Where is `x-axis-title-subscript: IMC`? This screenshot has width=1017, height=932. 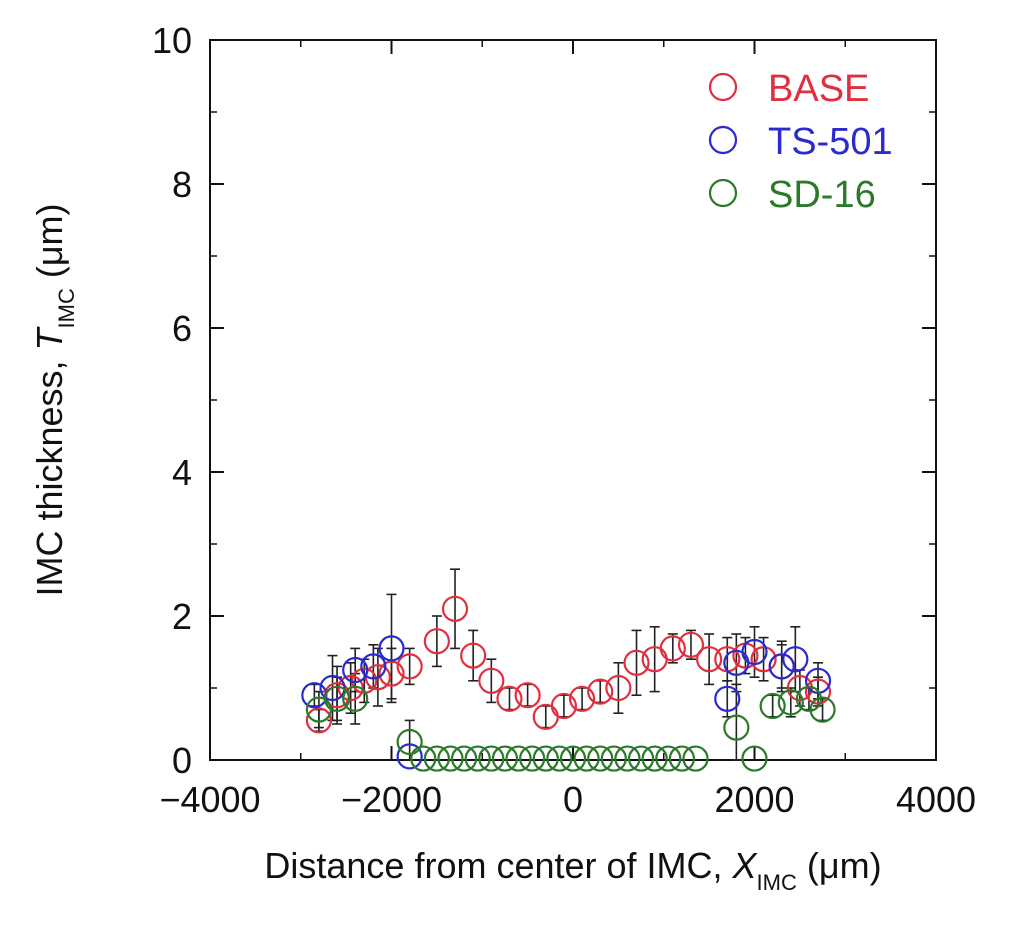
x-axis-title-subscript: IMC is located at coordinates (777, 882).